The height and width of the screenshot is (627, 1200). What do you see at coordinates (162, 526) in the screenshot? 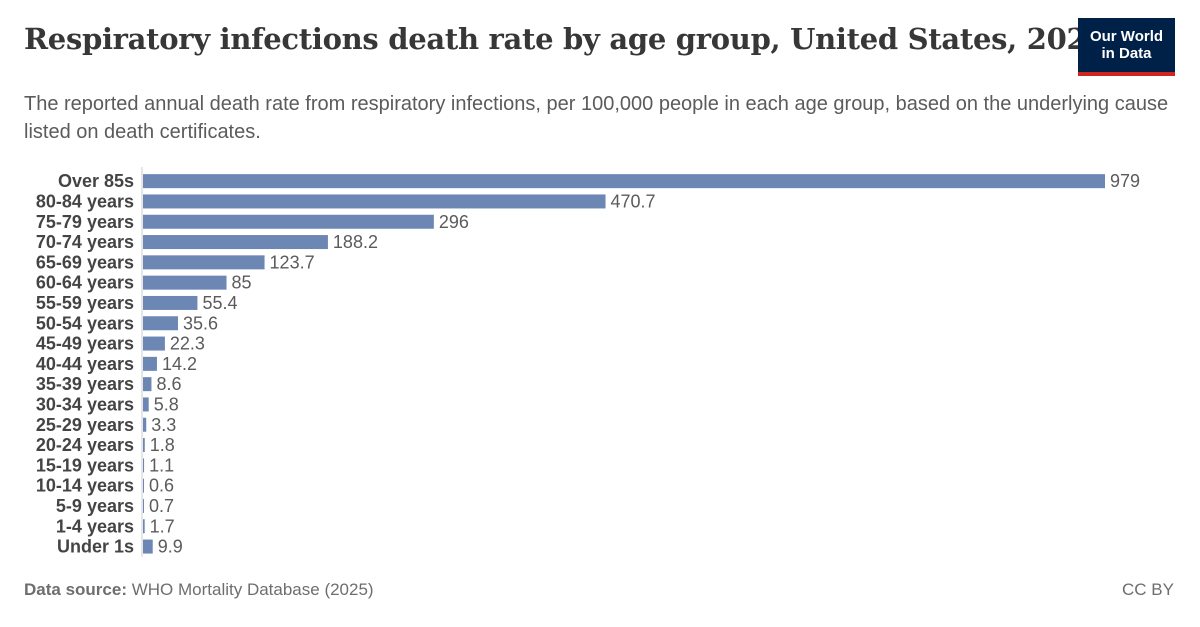
I see `value-label: 1.7` at bounding box center [162, 526].